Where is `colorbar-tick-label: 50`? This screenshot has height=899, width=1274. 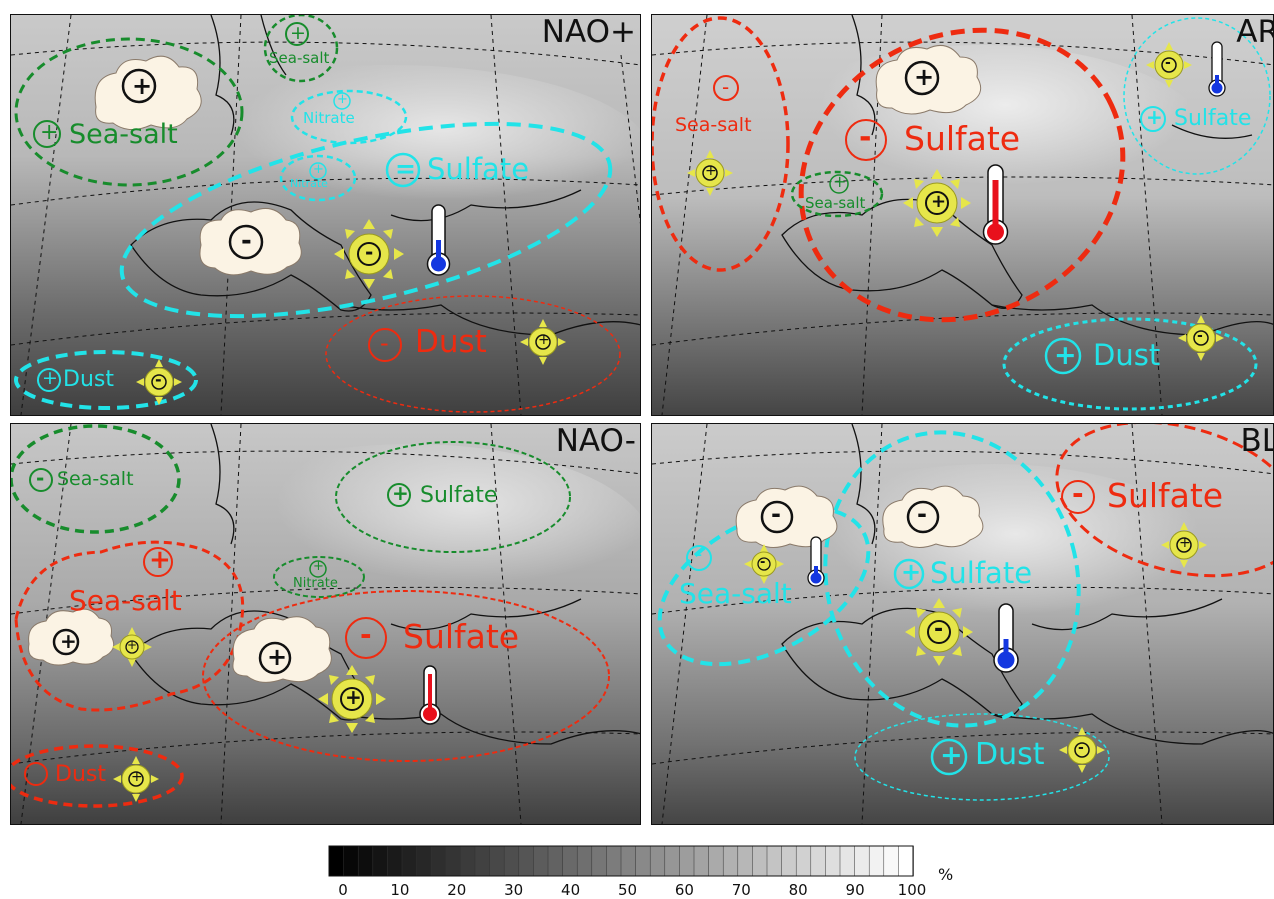 colorbar-tick-label: 50 is located at coordinates (627, 890).